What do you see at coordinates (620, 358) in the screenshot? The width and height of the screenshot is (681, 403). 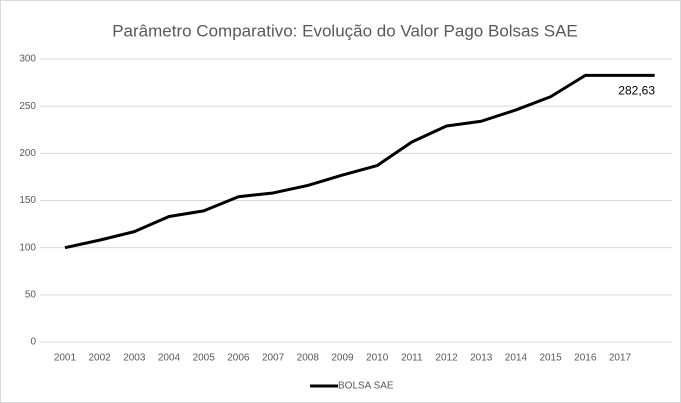 I see `x-tick-label: 2017` at bounding box center [620, 358].